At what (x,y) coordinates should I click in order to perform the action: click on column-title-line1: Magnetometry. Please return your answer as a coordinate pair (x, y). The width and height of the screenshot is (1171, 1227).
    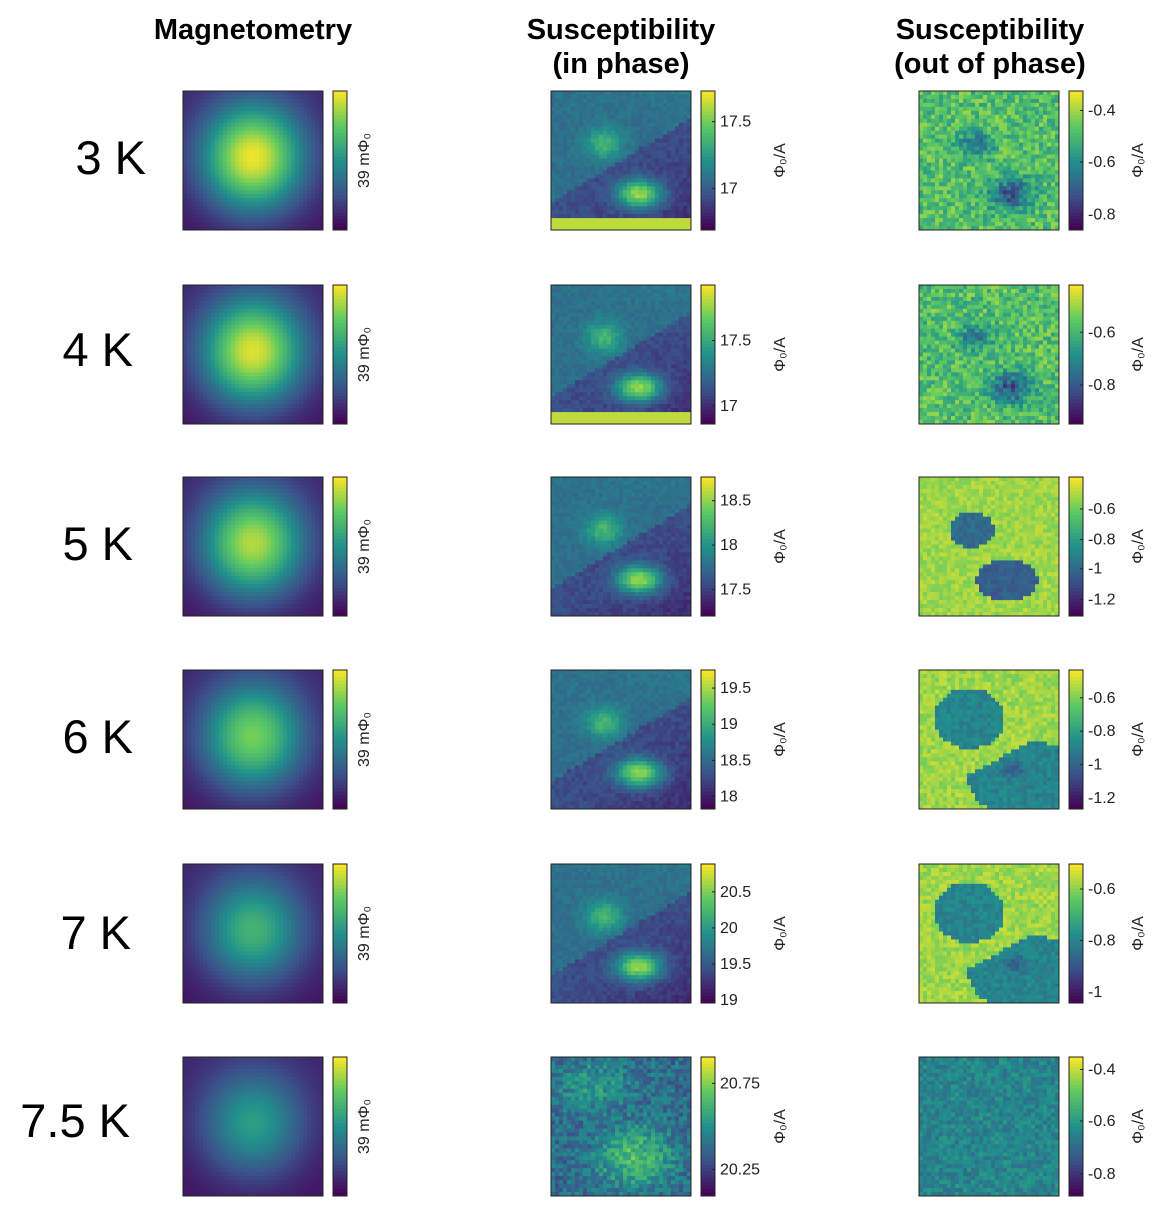
    Looking at the image, I should click on (253, 30).